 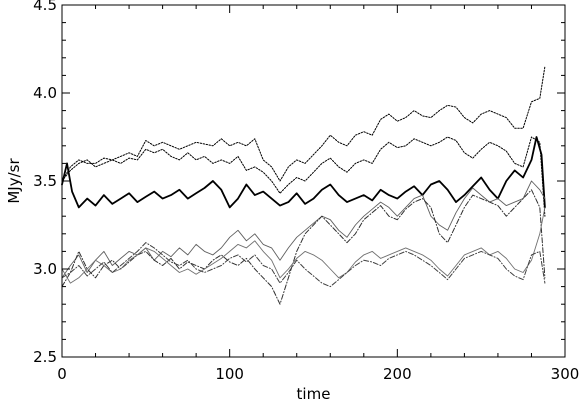 I want to click on x-tick-label: 200, so click(x=397, y=374).